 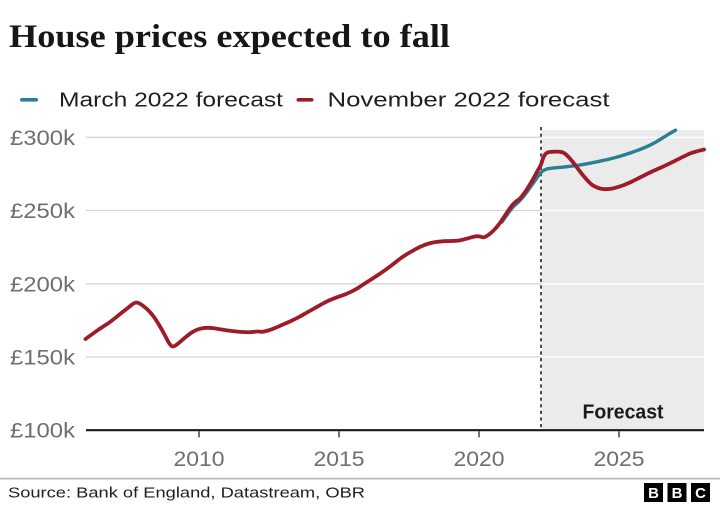 What do you see at coordinates (479, 459) in the screenshot?
I see `svg-text: 2020` at bounding box center [479, 459].